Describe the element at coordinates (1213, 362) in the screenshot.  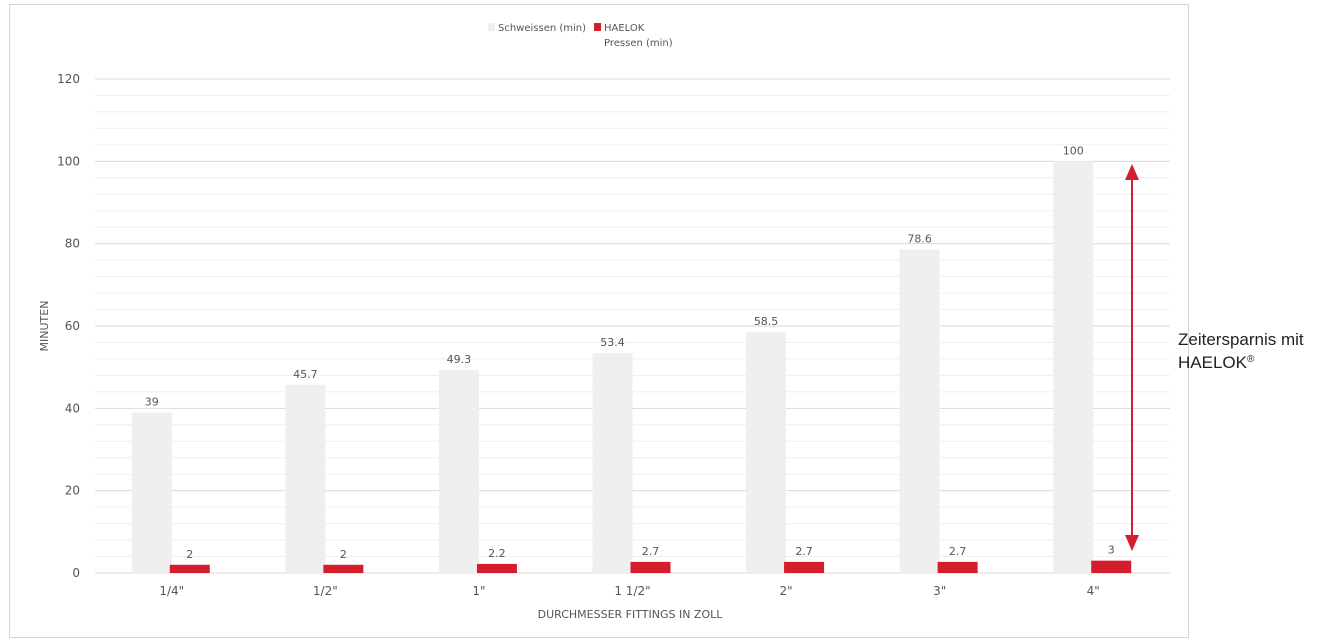
I see `annotation-brand: HAELOK` at that location.